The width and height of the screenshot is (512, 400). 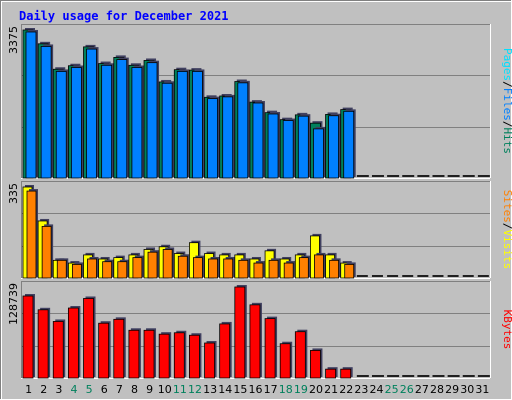 I want to click on x-tick-label: 20, so click(x=316, y=389).